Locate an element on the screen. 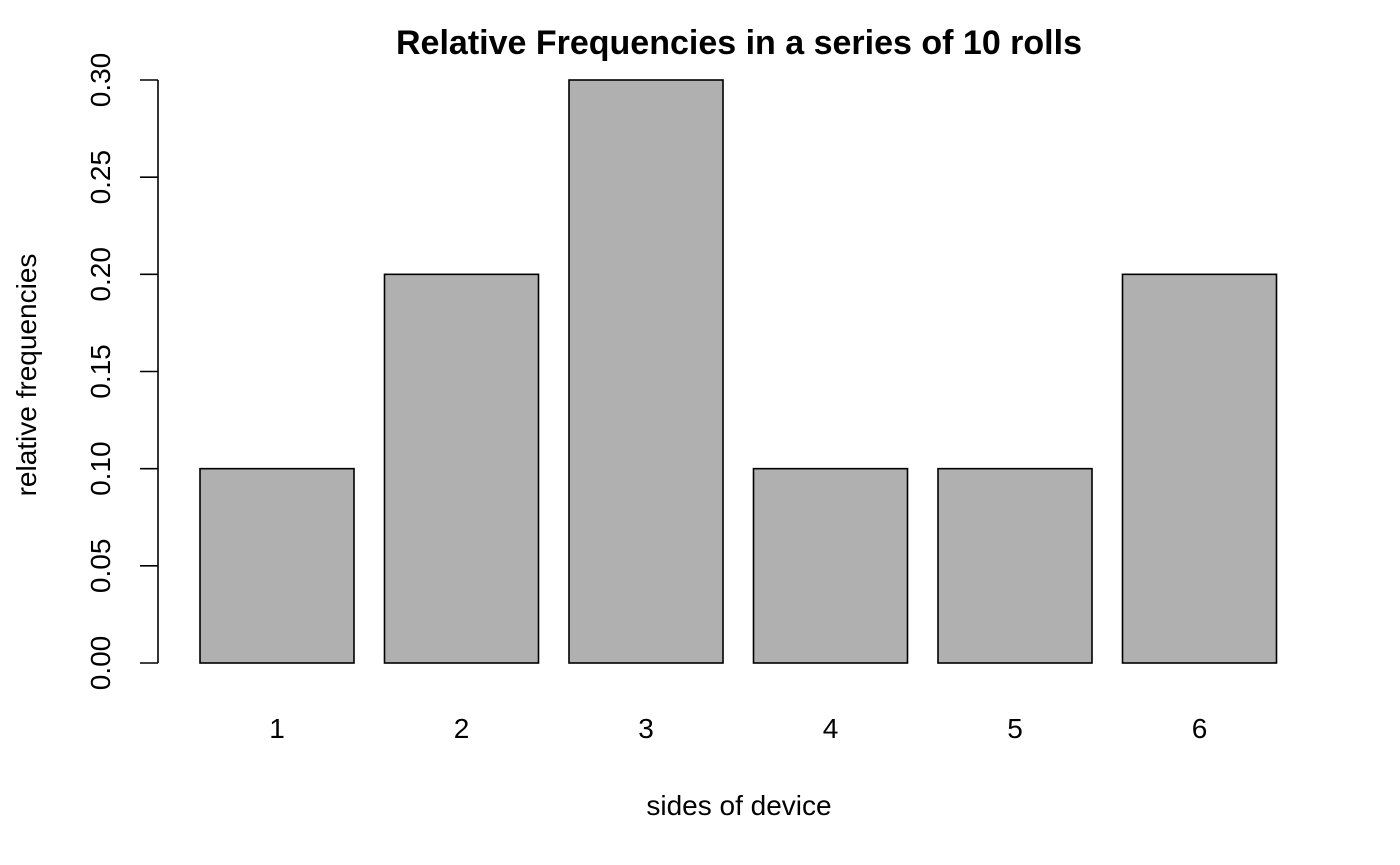 The height and width of the screenshot is (865, 1400). x-tick-label: 1 is located at coordinates (277, 728).